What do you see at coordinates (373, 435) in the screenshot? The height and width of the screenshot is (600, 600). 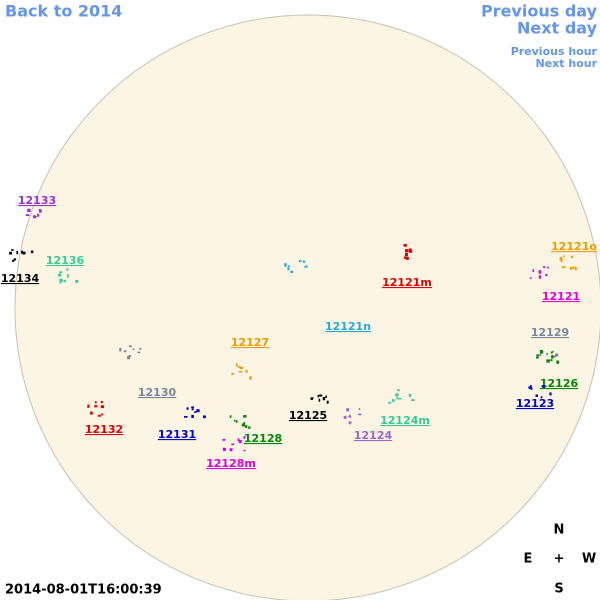 I see `region-label: 12124` at bounding box center [373, 435].